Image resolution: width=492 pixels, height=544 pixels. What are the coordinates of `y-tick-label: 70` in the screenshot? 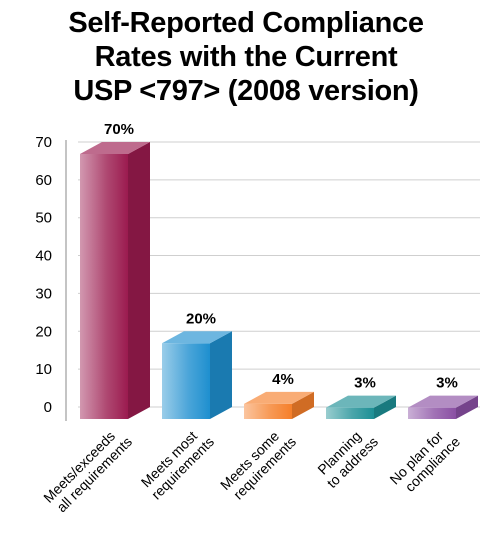 It's located at (43, 142).